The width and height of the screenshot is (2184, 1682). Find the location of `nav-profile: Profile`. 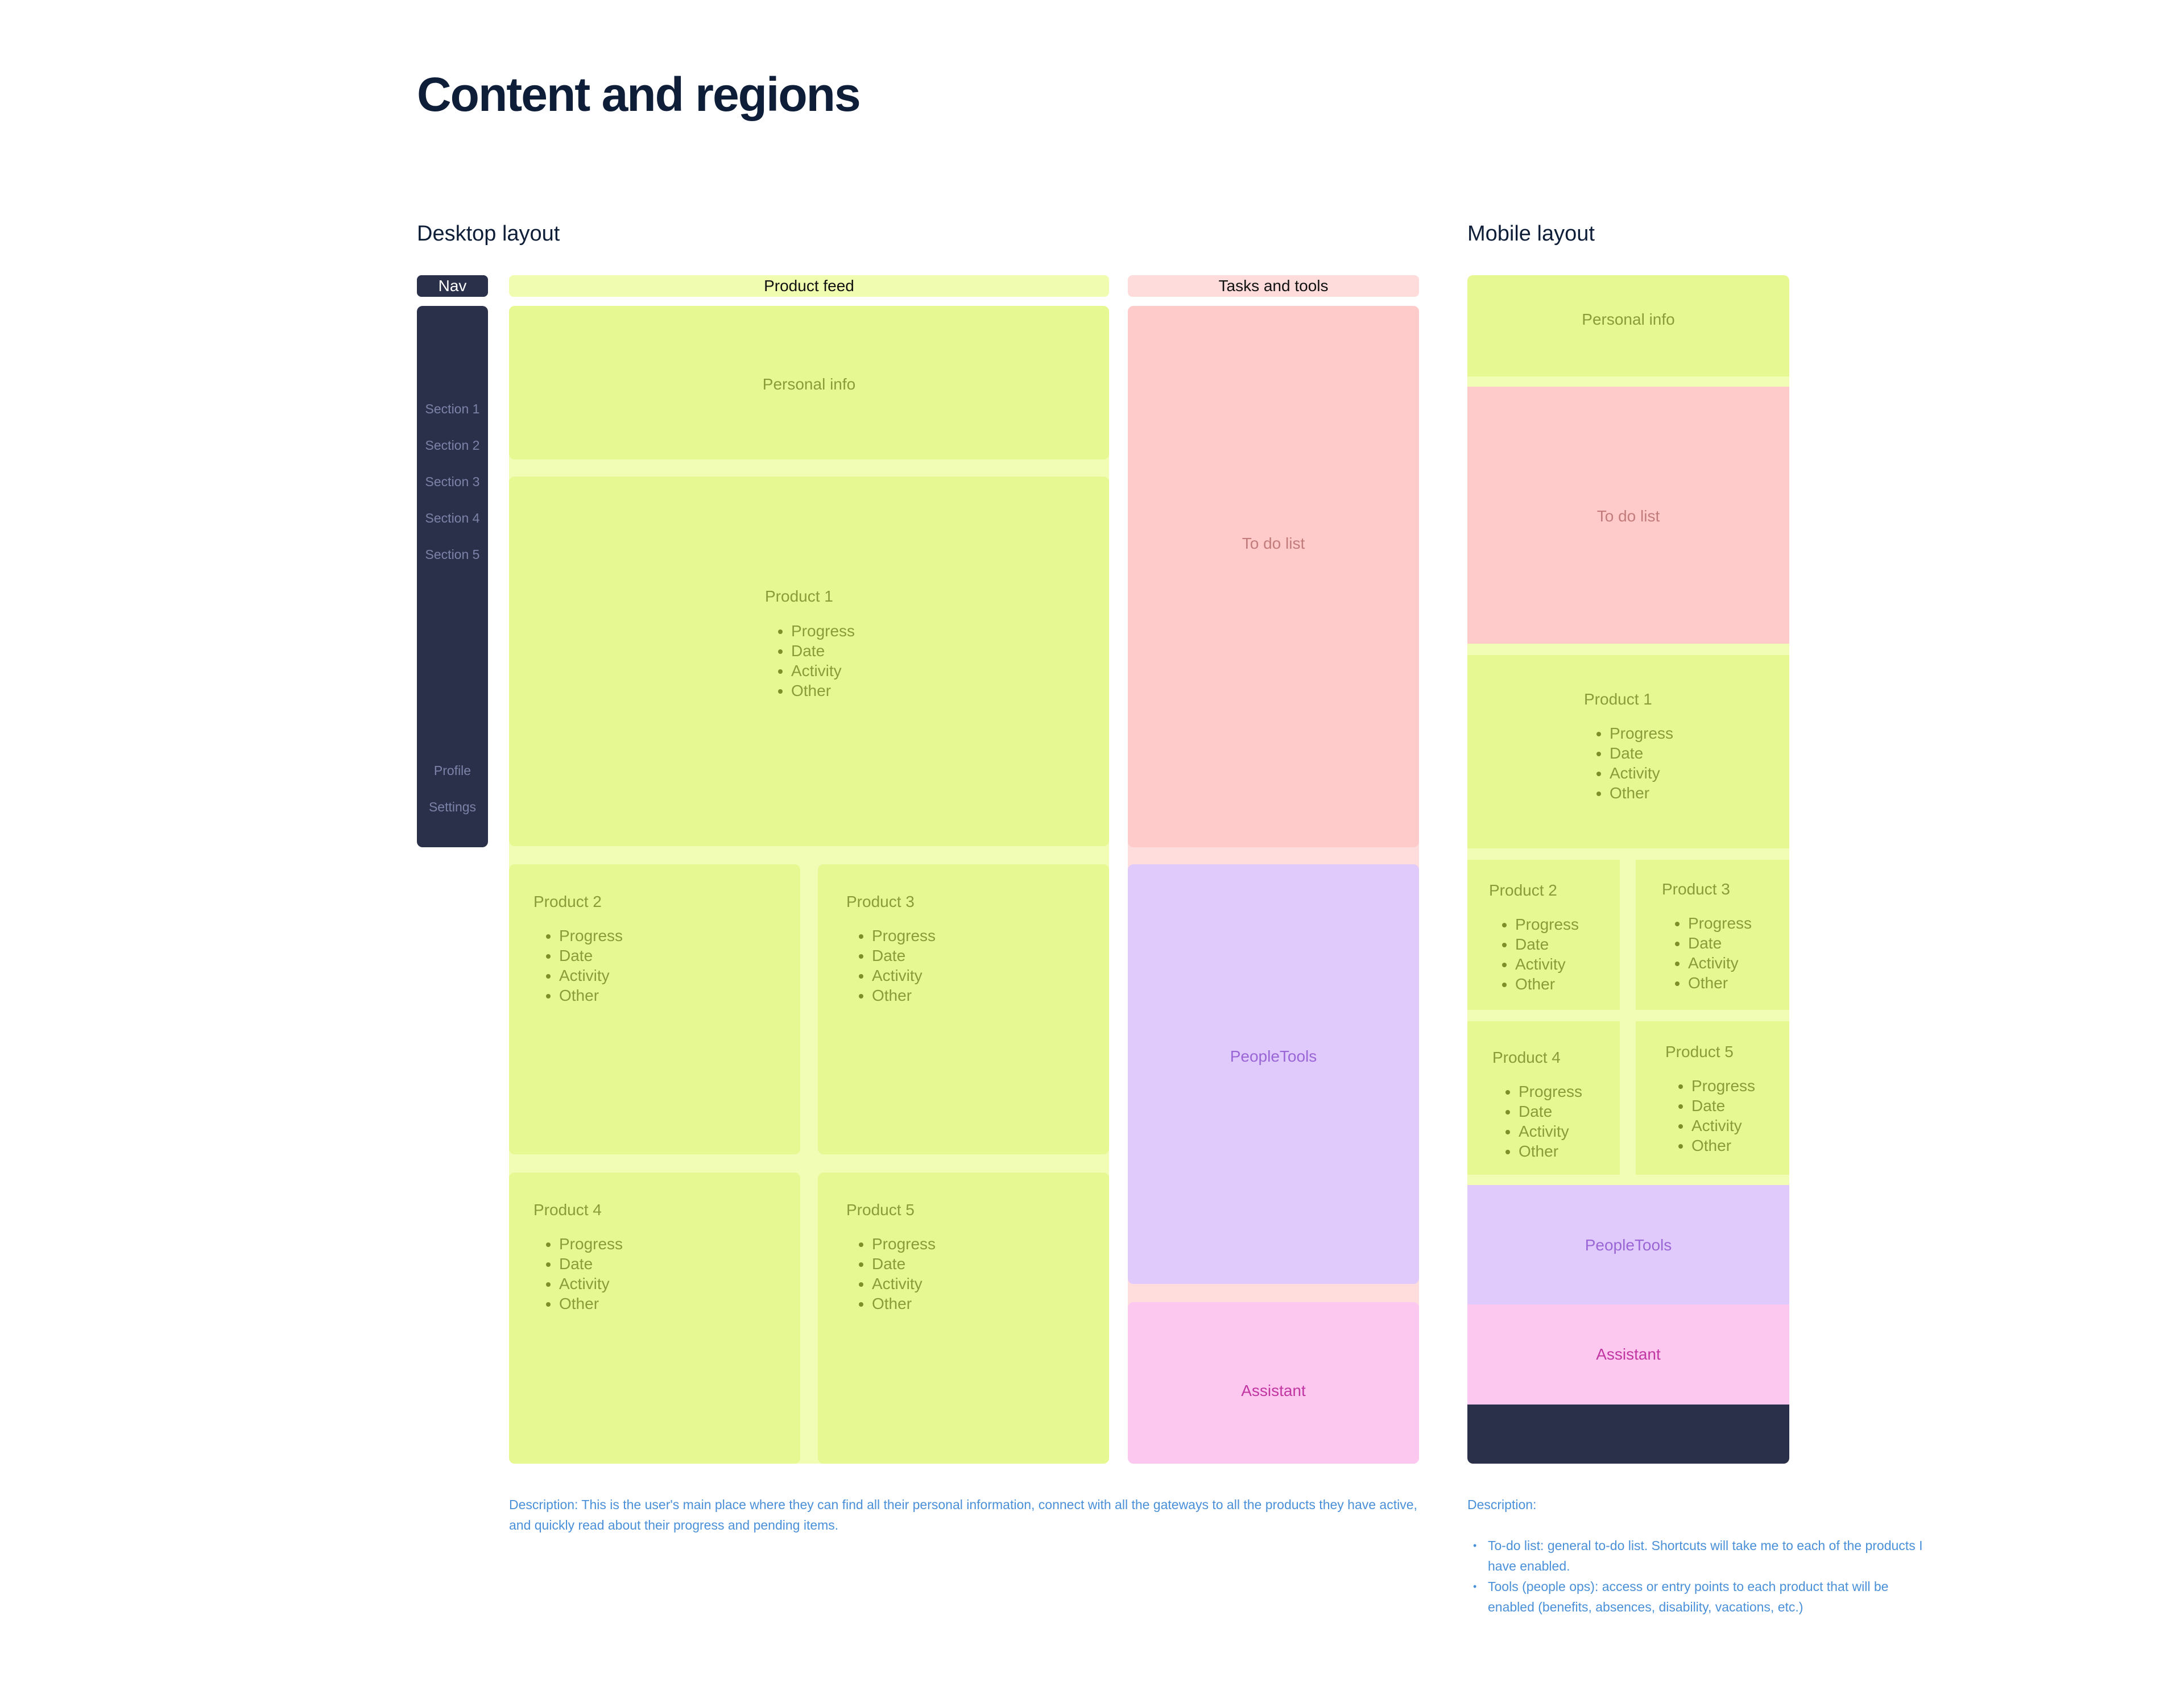

nav-profile: Profile is located at coordinates (452, 770).